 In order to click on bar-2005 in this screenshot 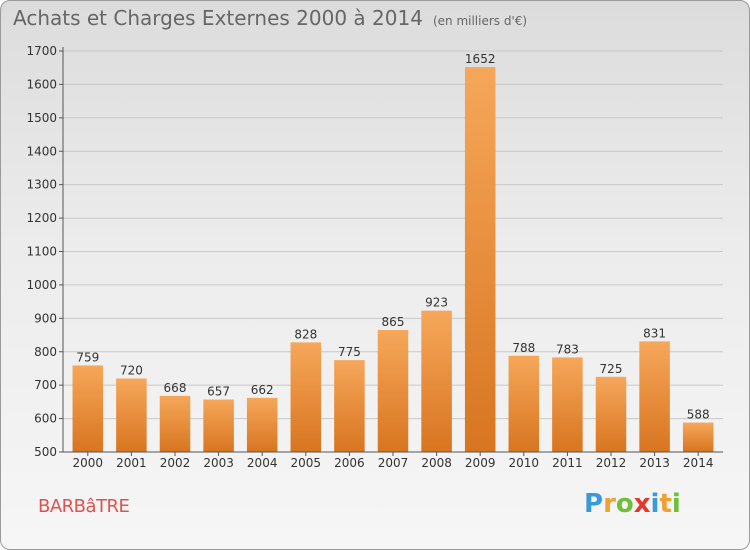, I will do `click(306, 397)`.